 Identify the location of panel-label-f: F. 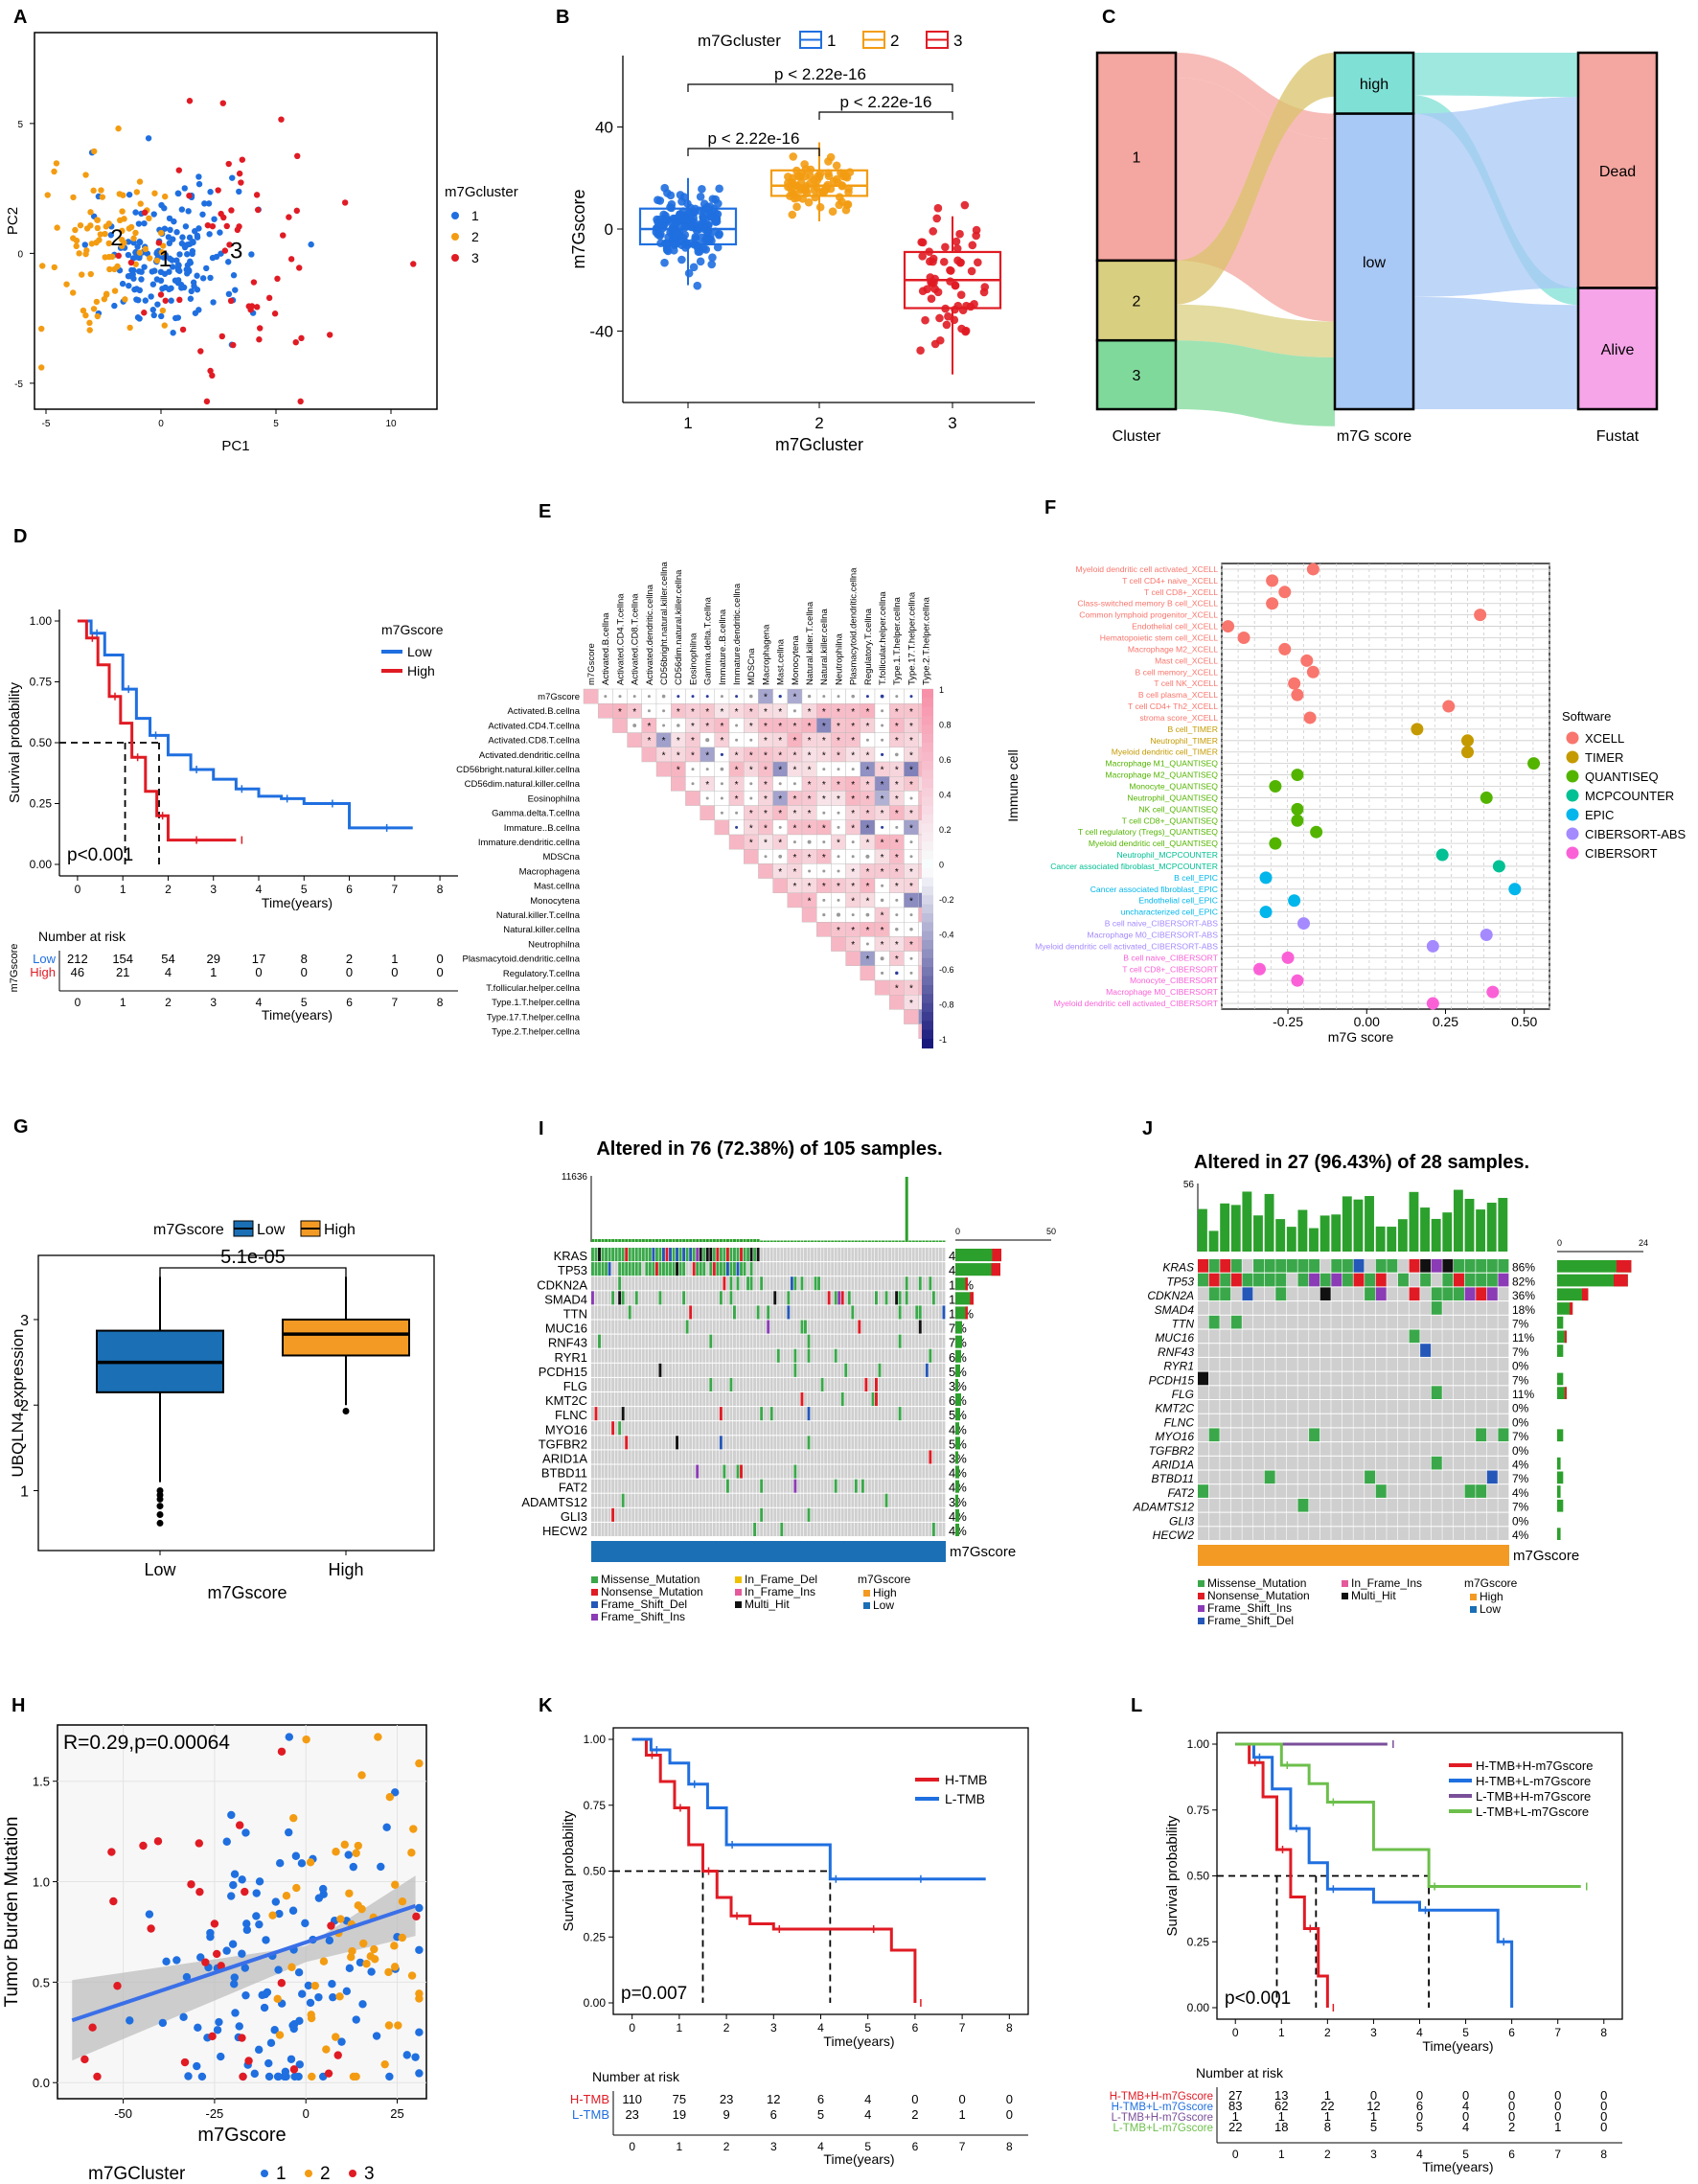
(1050, 508).